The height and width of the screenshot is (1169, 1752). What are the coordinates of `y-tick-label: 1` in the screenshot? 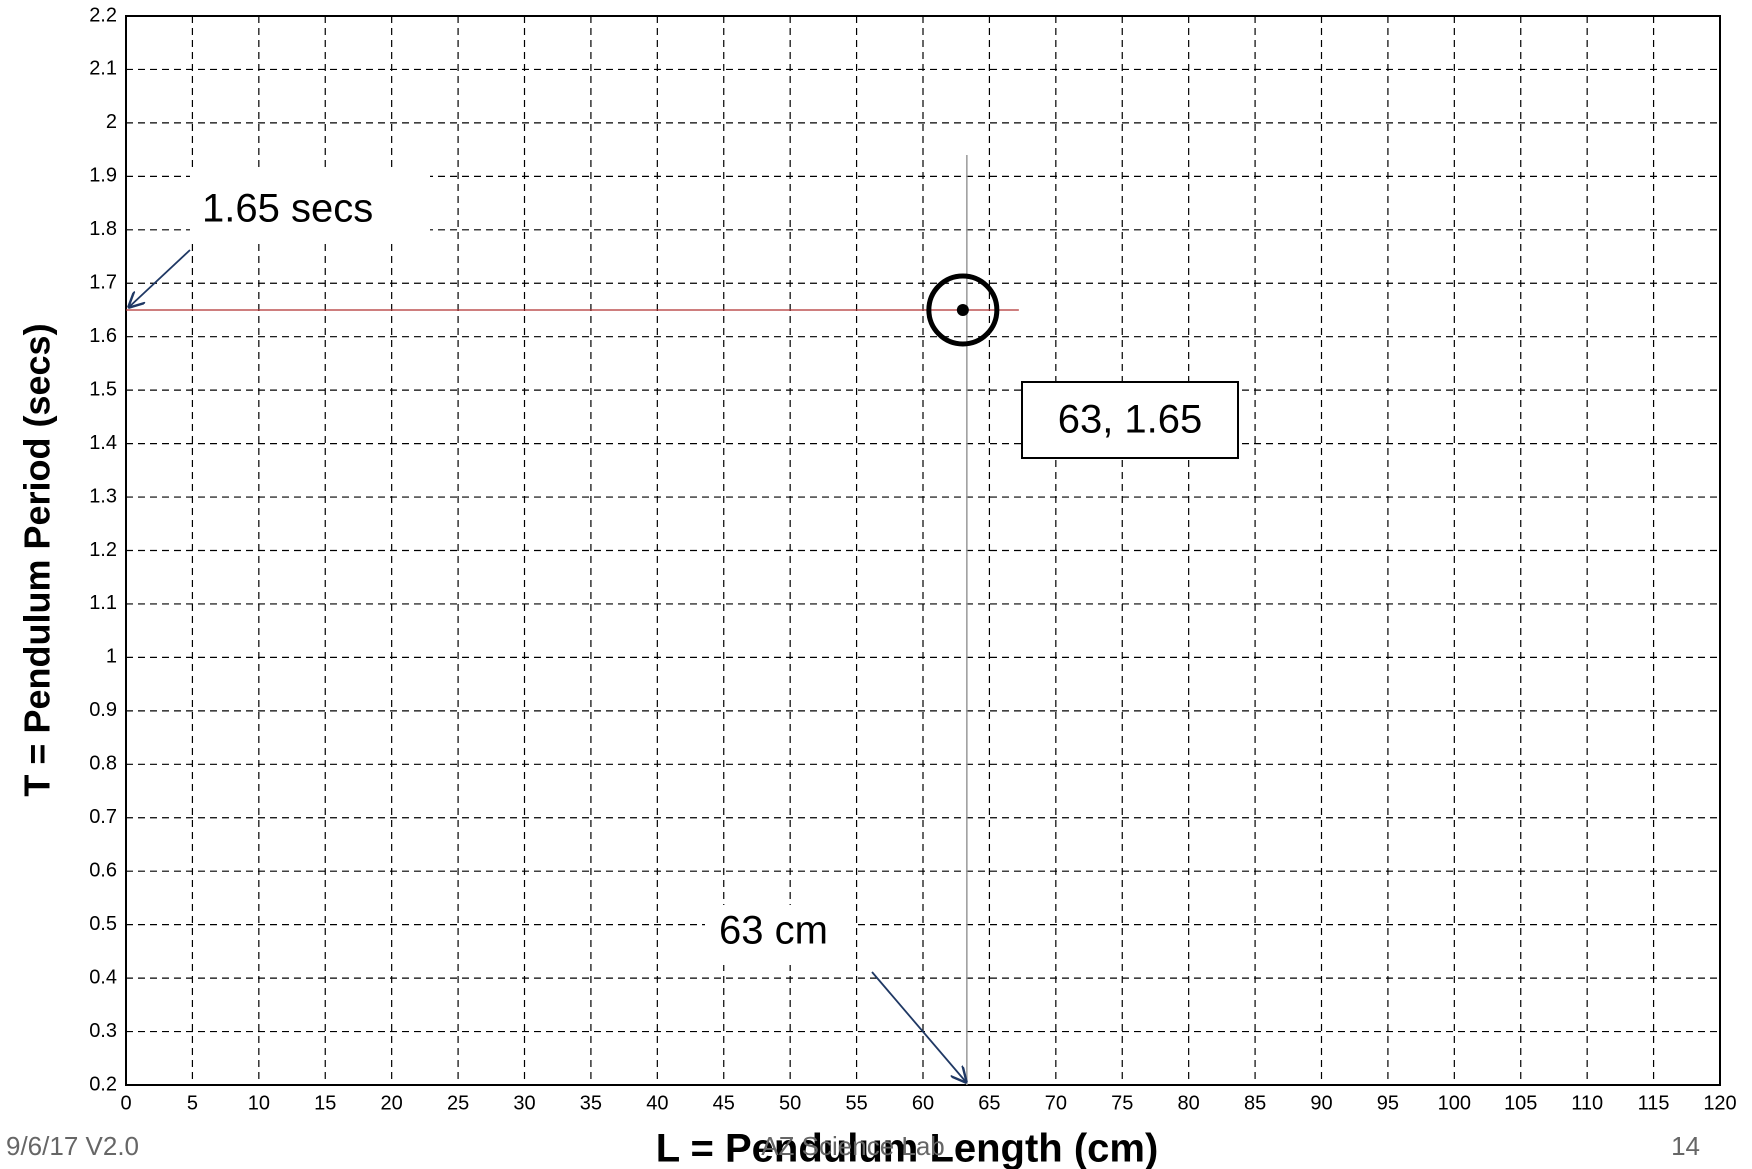 It's located at (111, 657).